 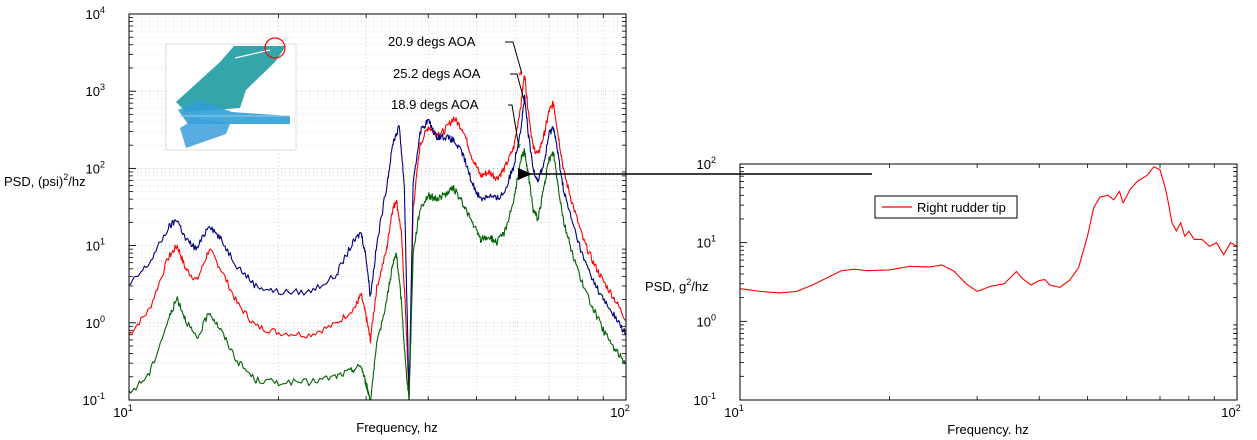 What do you see at coordinates (519, 147) in the screenshot?
I see `peak-star-marker-green: *` at bounding box center [519, 147].